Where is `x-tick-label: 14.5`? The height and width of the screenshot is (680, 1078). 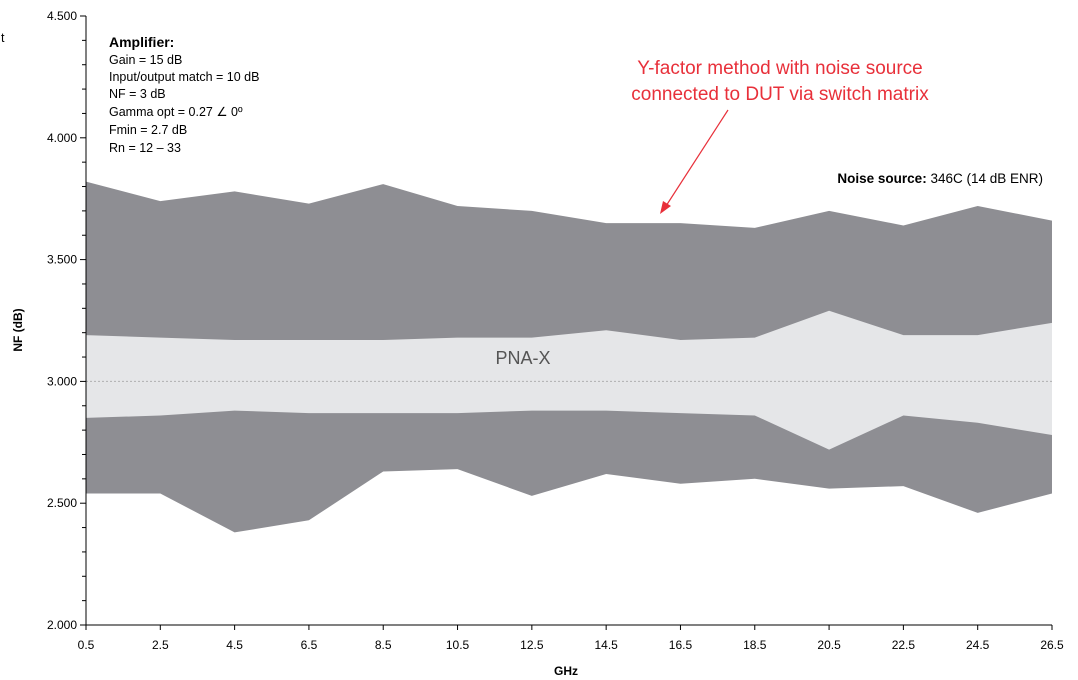 x-tick-label: 14.5 is located at coordinates (606, 645).